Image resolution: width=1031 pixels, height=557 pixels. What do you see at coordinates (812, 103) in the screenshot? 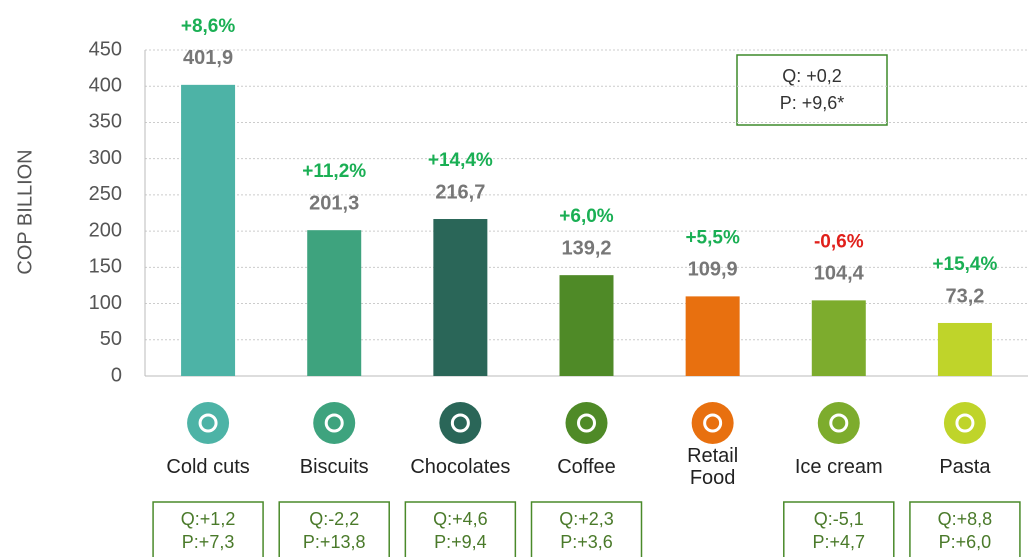
I see `total-p: P: +9,6*` at bounding box center [812, 103].